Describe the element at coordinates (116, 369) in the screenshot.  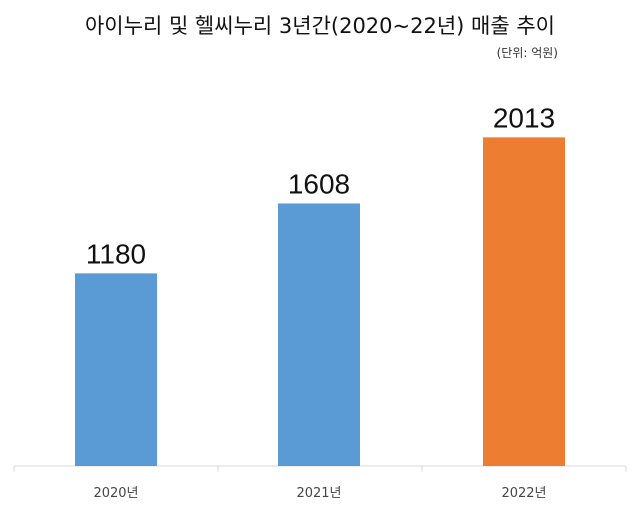
I see `bar-2020년` at that location.